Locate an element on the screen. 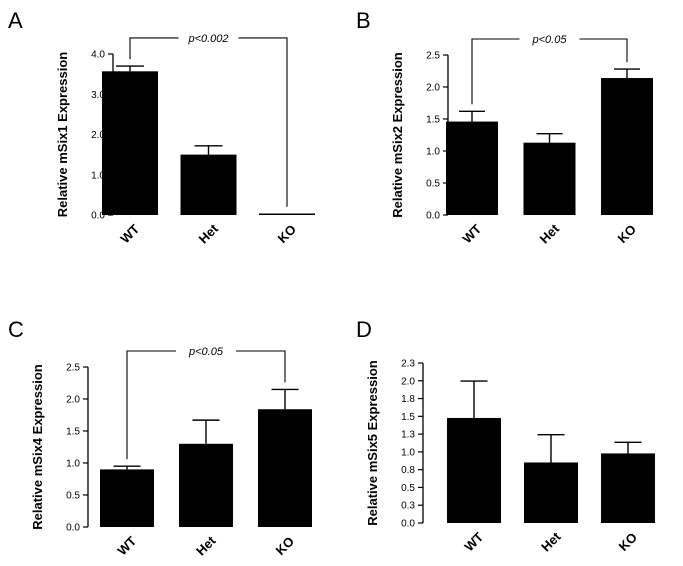 This screenshot has height=566, width=683. y-tick-label: 2.3 is located at coordinates (408, 364).